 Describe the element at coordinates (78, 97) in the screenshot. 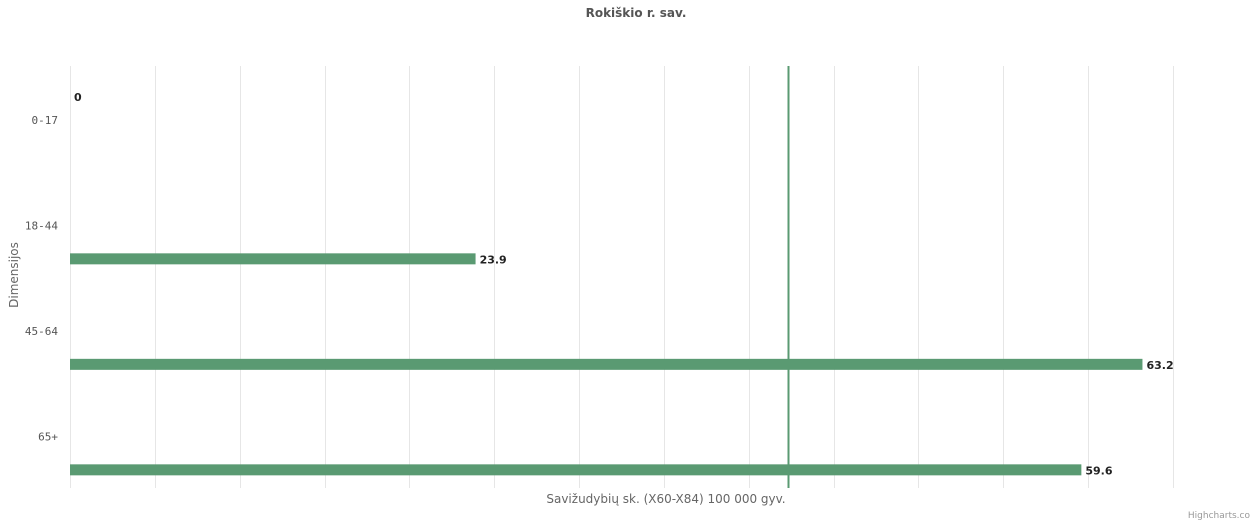

I see `data-label-0-17: 0` at that location.